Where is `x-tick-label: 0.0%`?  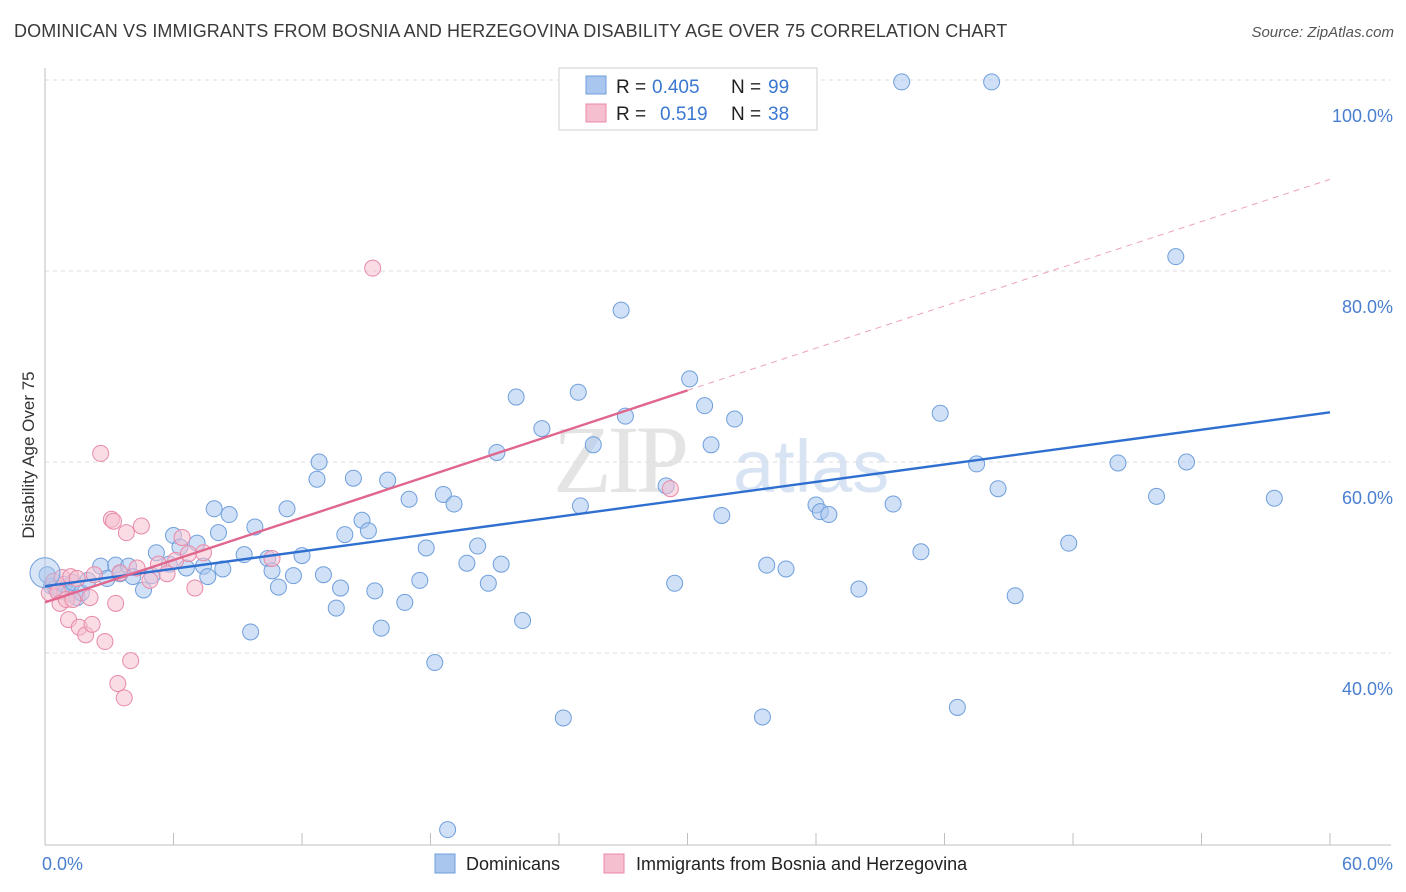
x-tick-label: 0.0% is located at coordinates (62, 864).